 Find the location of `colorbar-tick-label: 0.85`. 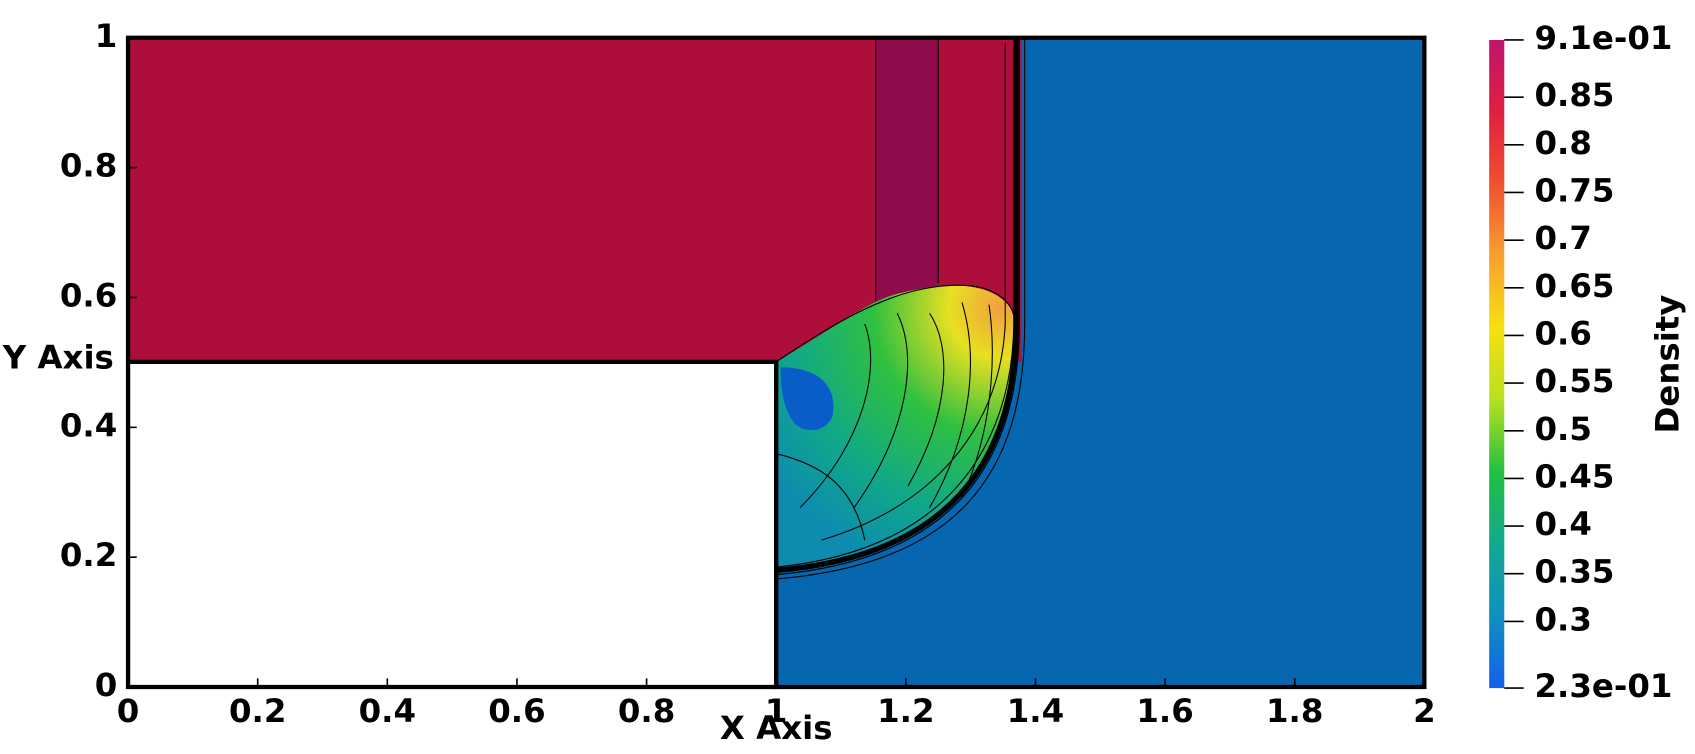

colorbar-tick-label: 0.85 is located at coordinates (1575, 95).